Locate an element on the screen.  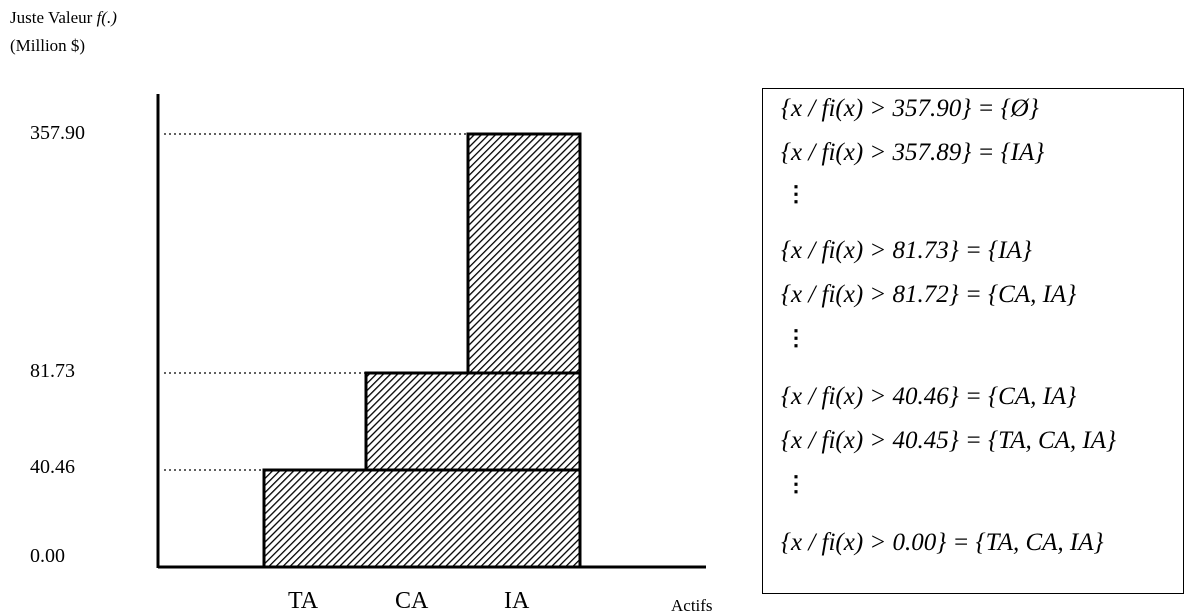
y-axis-title-prefix: Juste Valeur is located at coordinates (53, 17).